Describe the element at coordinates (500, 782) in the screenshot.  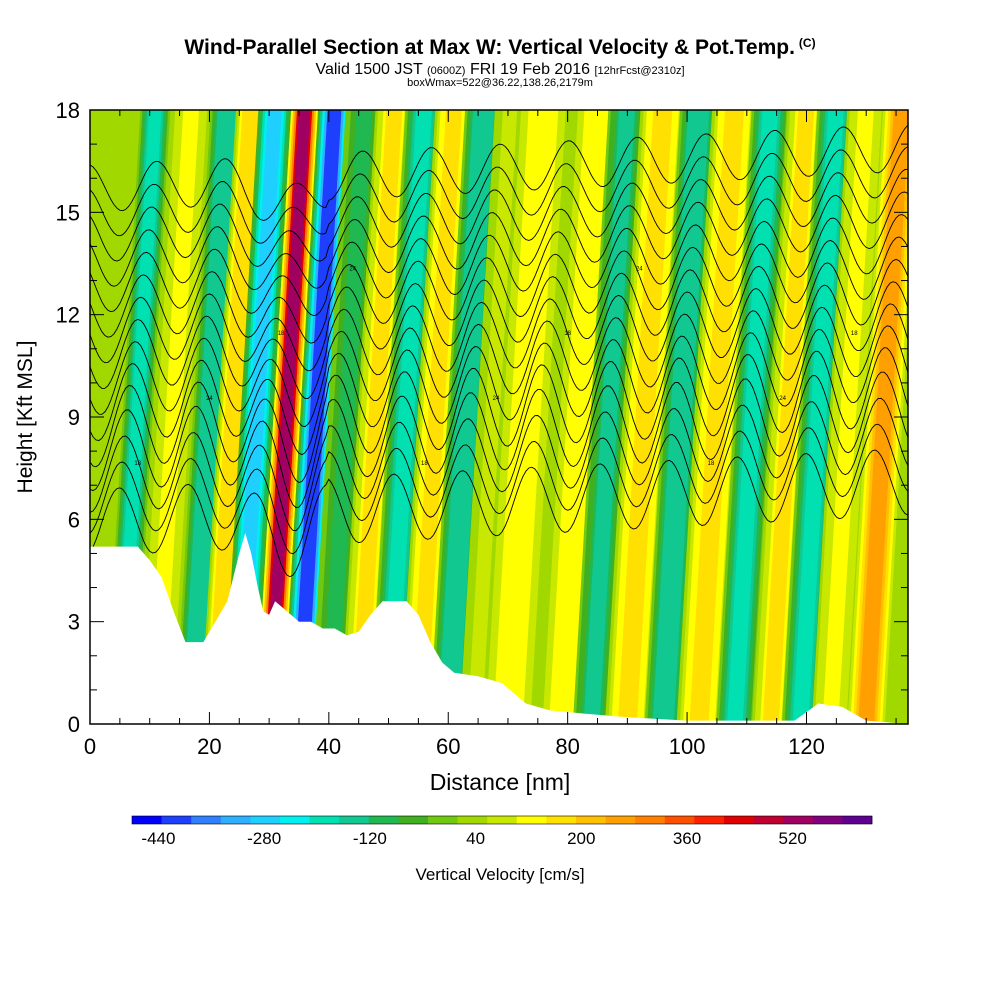
I see `x-axis-label: Distance [nm]` at that location.